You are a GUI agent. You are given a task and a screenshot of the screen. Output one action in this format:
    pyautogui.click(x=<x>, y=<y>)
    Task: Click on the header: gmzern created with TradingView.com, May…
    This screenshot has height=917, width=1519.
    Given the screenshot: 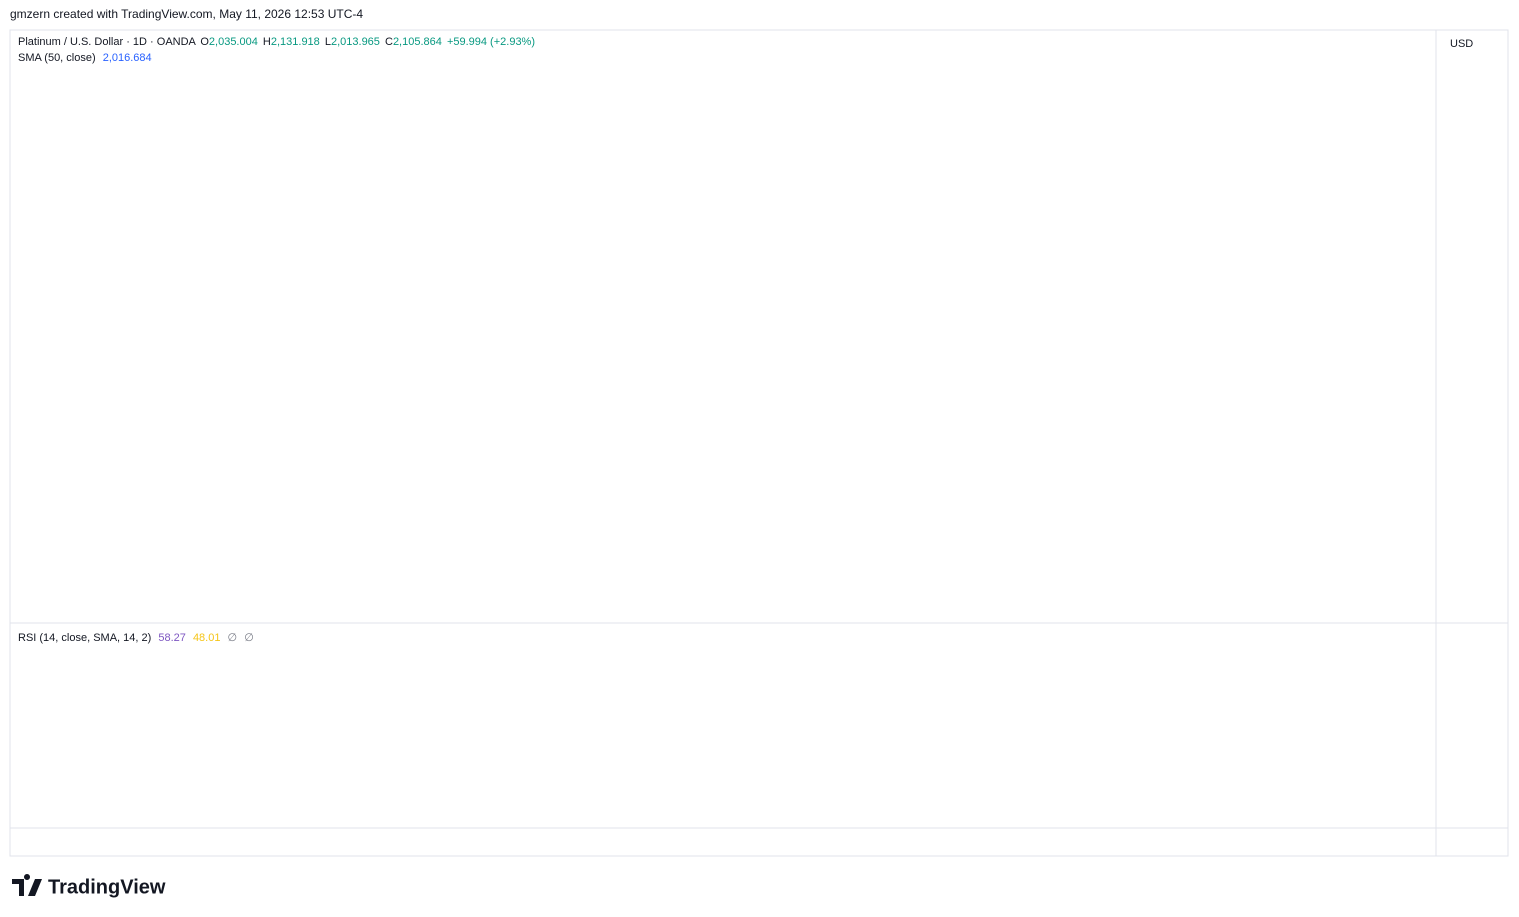 What is the action you would take?
    pyautogui.click(x=186, y=14)
    